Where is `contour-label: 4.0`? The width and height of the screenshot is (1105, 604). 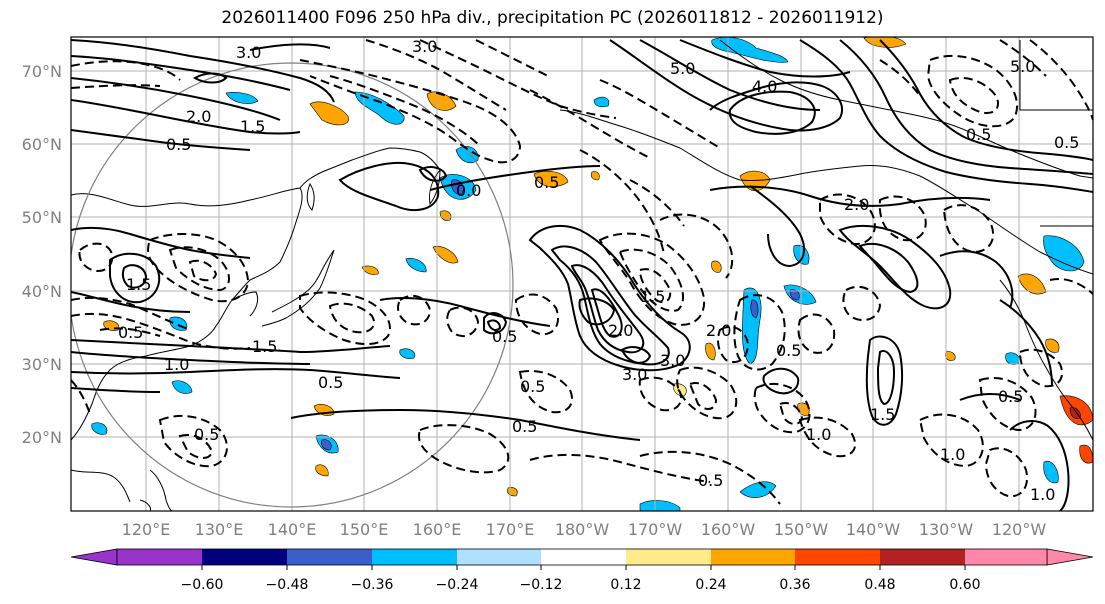 contour-label: 4.0 is located at coordinates (764, 86).